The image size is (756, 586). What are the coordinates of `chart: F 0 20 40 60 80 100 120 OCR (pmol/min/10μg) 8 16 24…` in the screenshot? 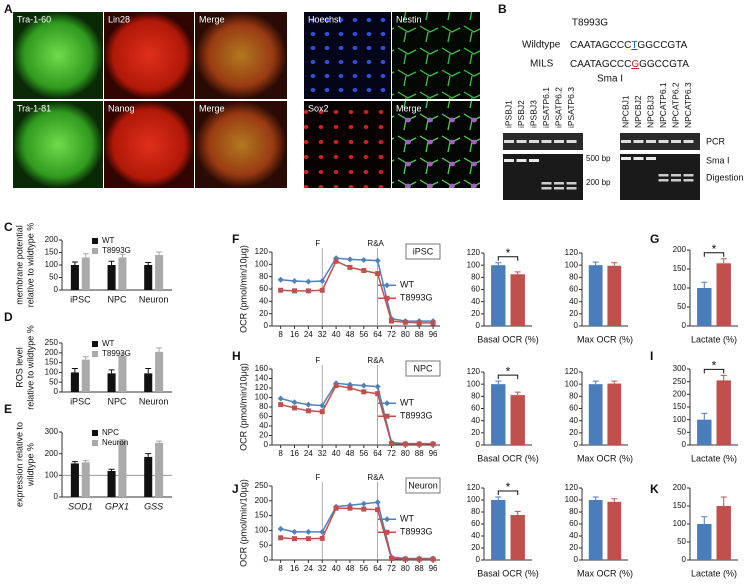 It's located at (336, 285).